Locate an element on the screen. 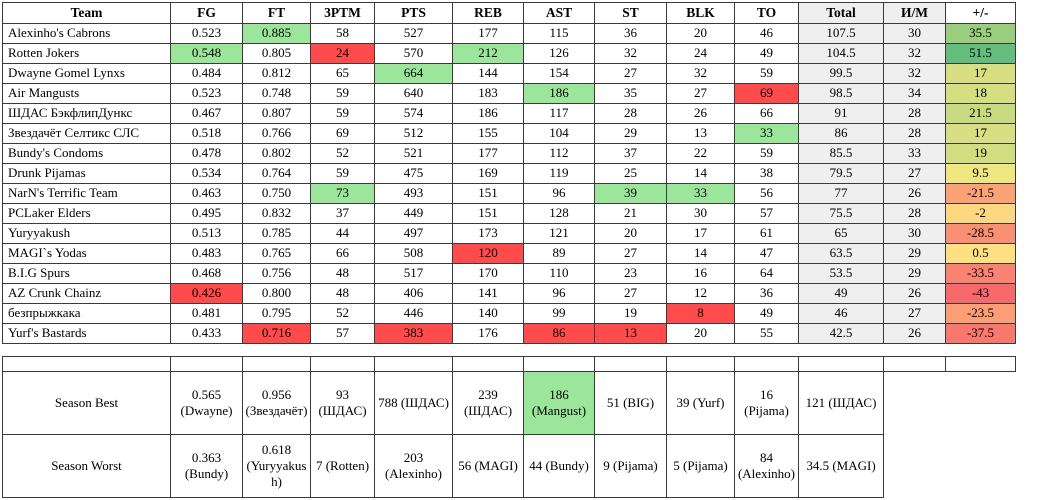  team-cell: ШДАС БэкфлипДункс is located at coordinates (86, 113).